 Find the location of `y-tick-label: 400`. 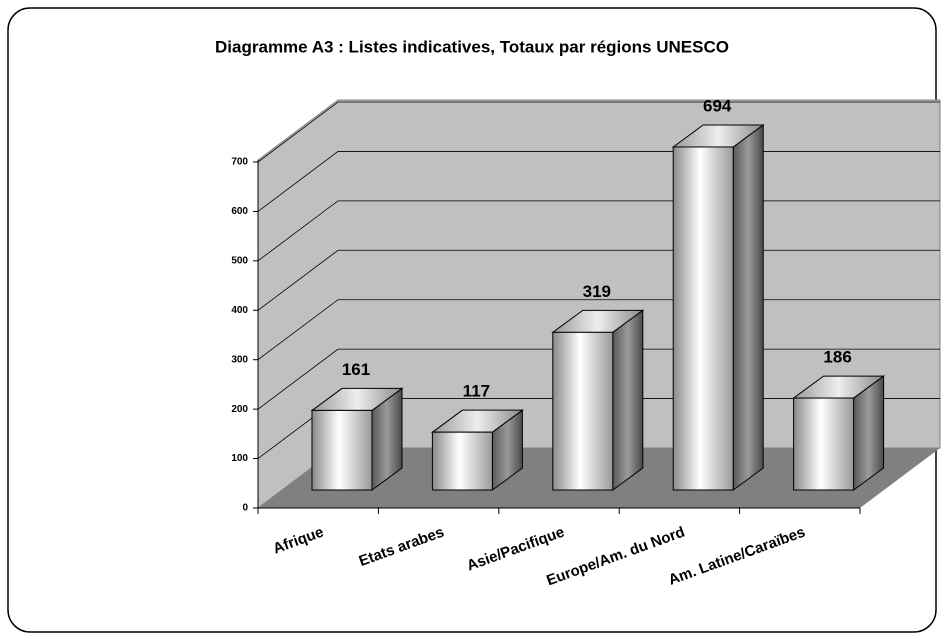

y-tick-label: 400 is located at coordinates (239, 310).